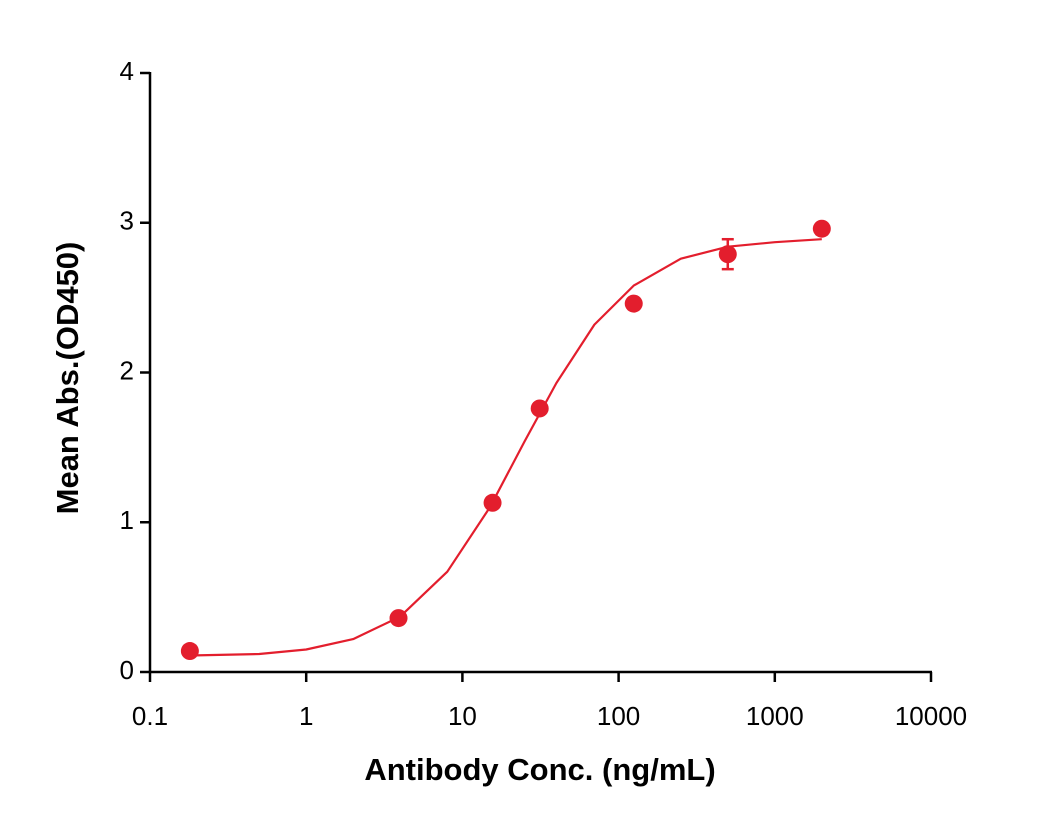  Describe the element at coordinates (127, 370) in the screenshot. I see `y-tick-label: 2` at that location.